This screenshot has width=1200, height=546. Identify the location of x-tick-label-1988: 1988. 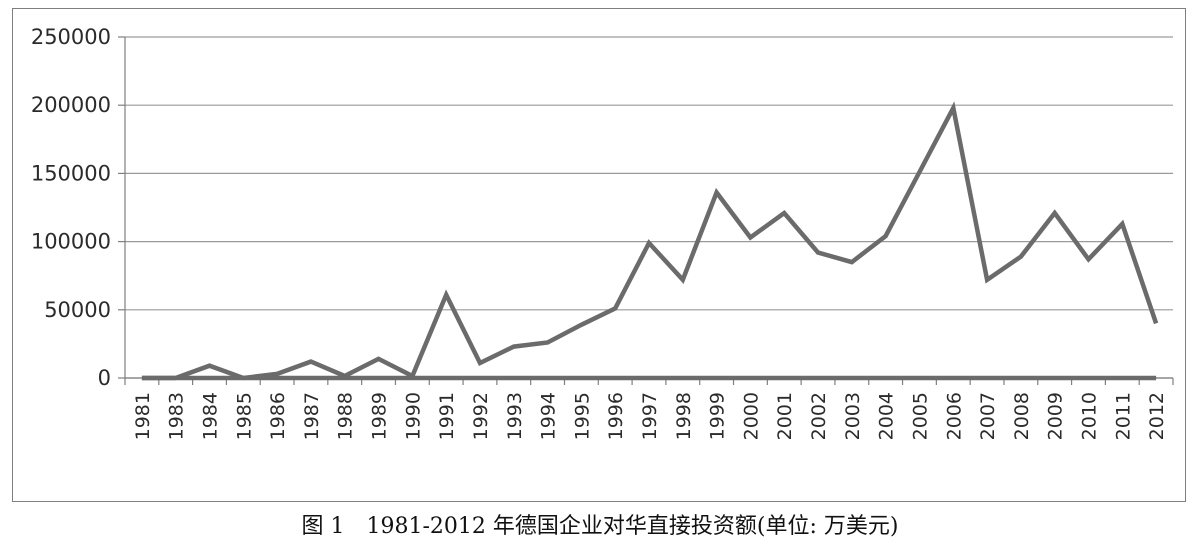
(346, 416).